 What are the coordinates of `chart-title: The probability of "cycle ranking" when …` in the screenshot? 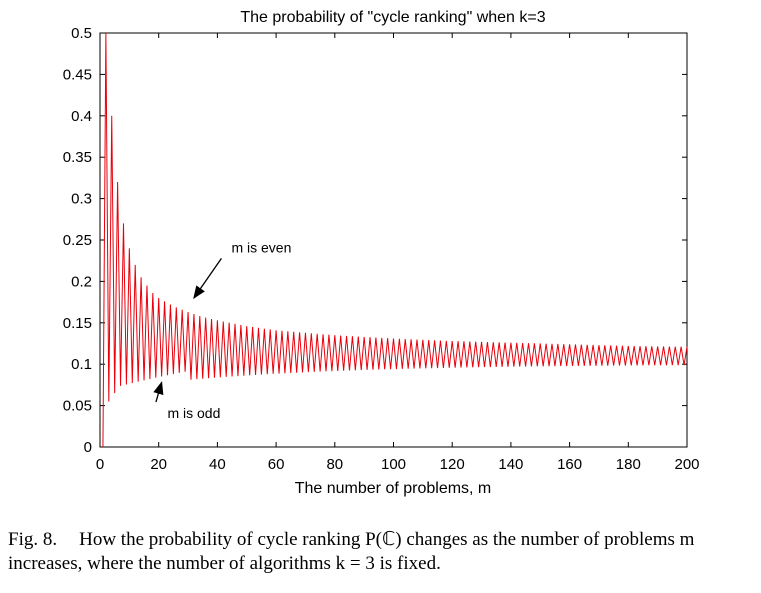 It's located at (392, 17).